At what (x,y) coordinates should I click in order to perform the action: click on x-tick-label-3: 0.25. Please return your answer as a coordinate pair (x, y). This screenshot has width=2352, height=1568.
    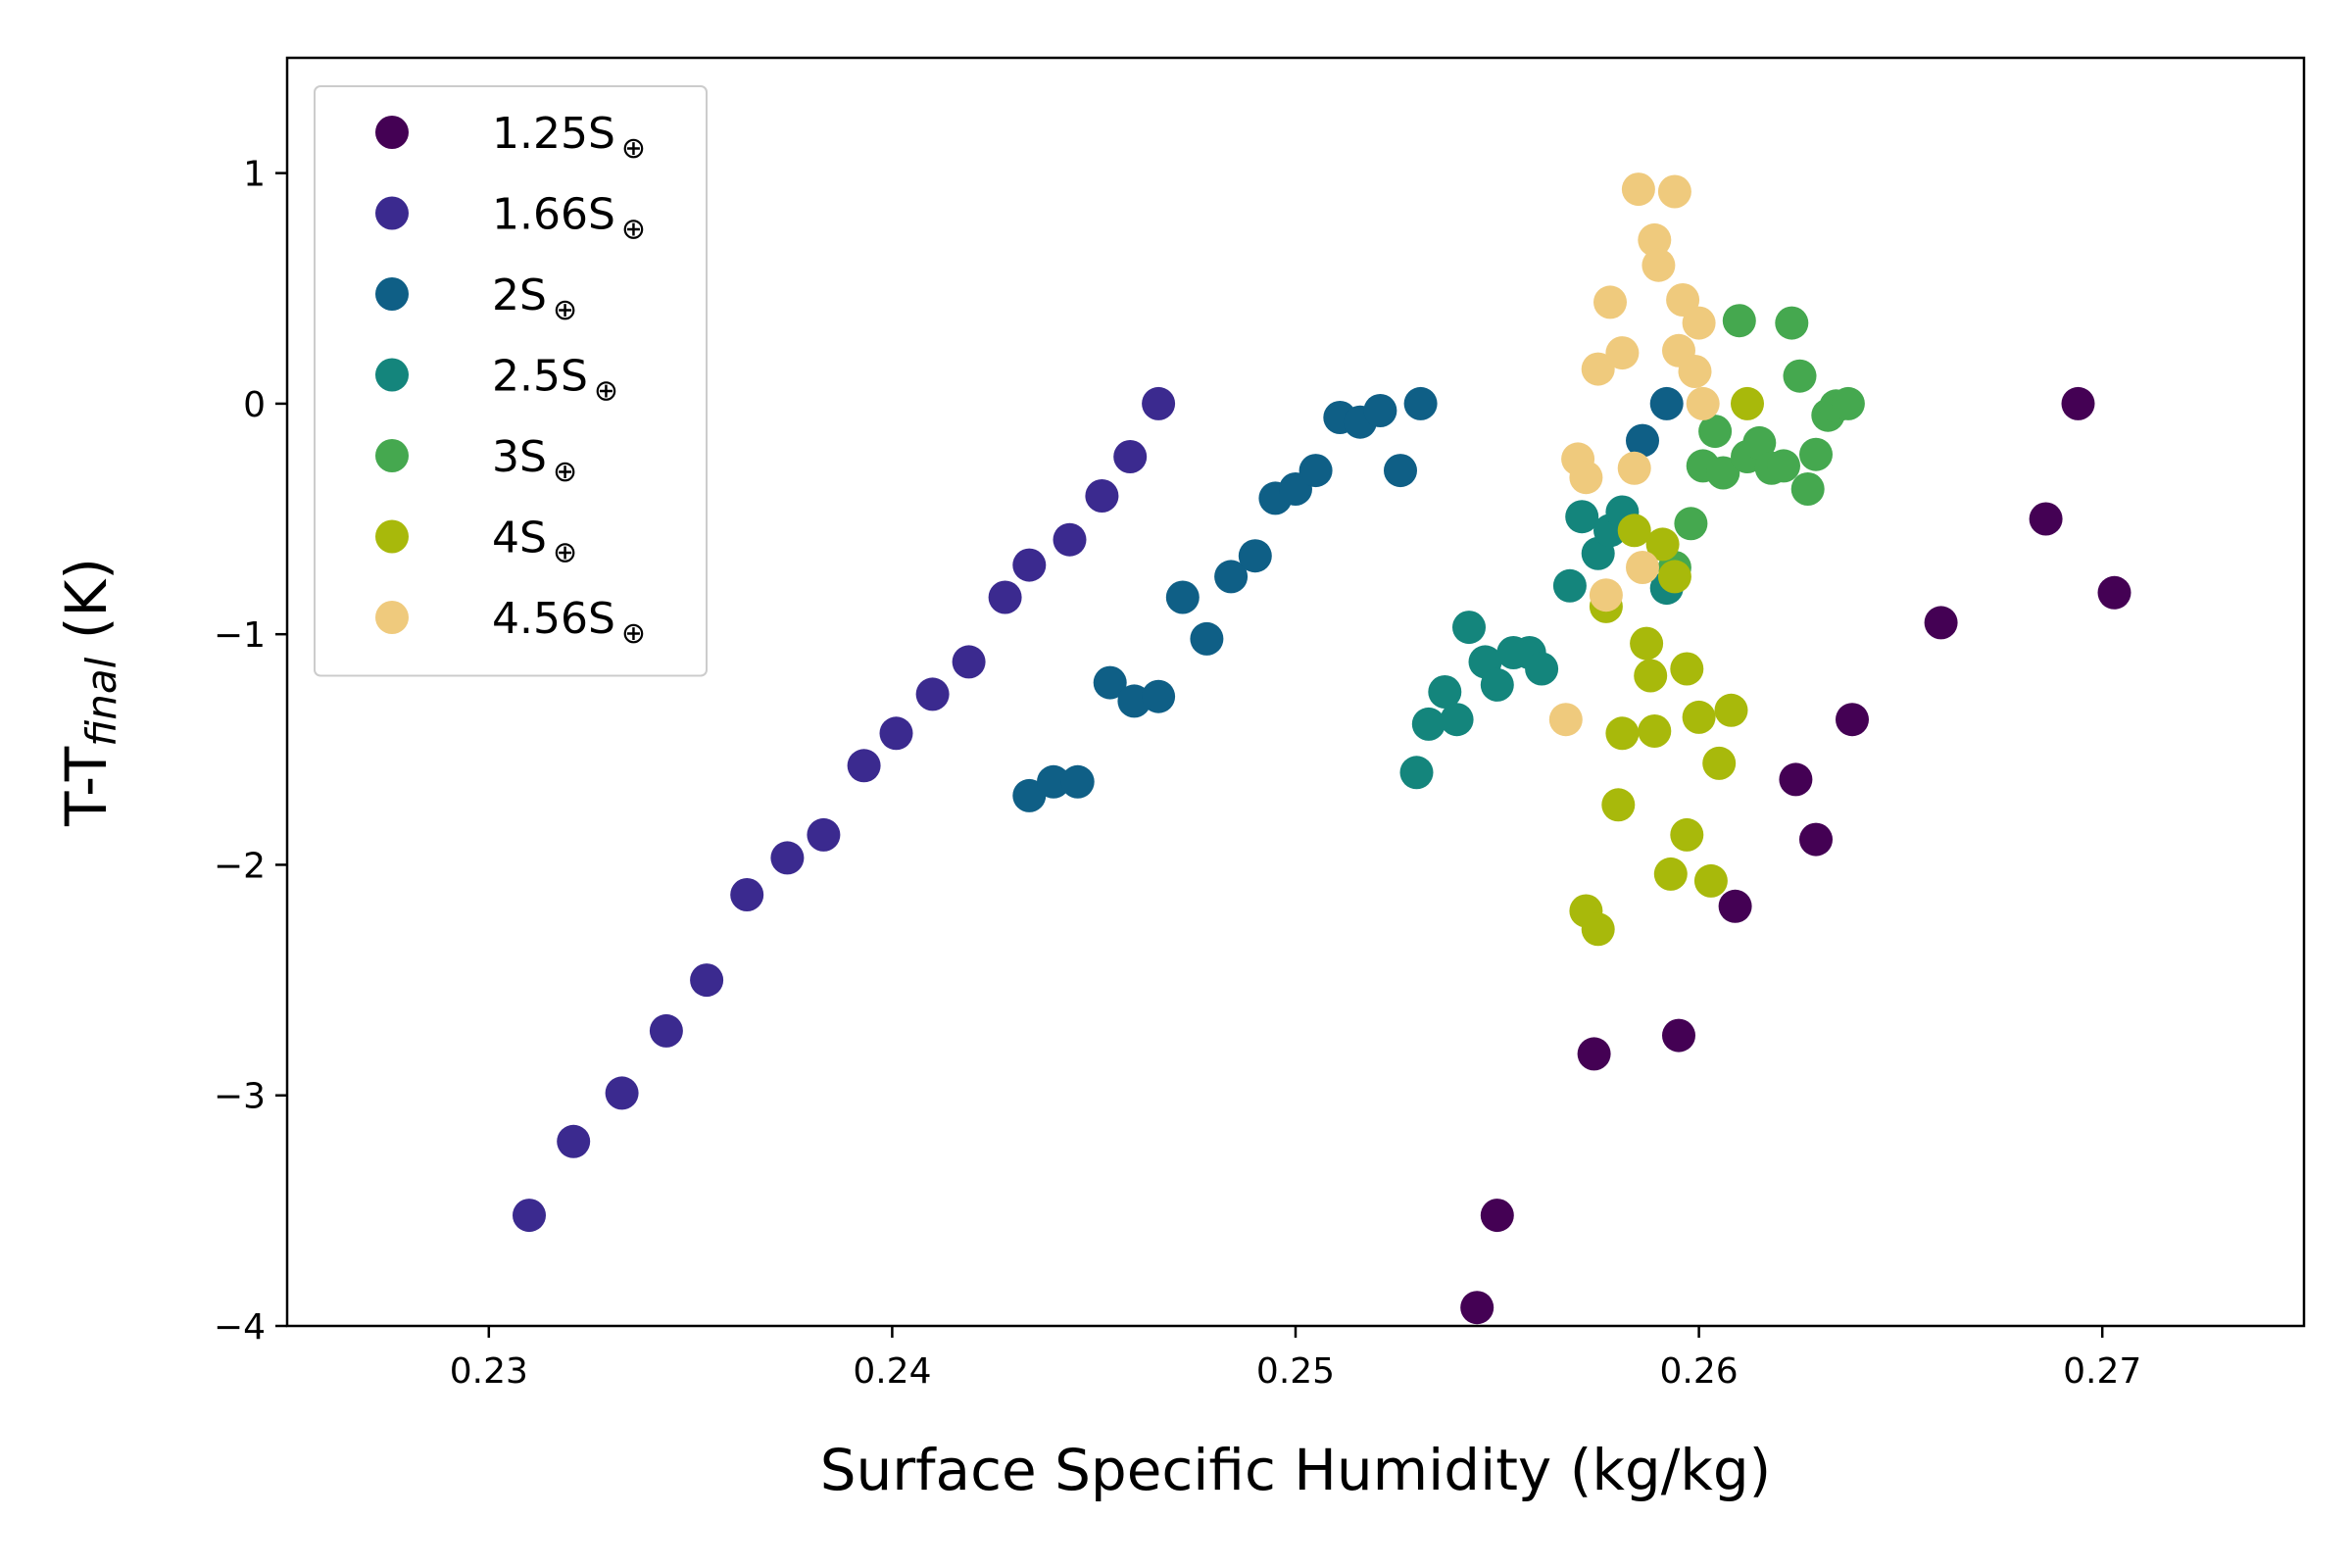
    Looking at the image, I should click on (1295, 1371).